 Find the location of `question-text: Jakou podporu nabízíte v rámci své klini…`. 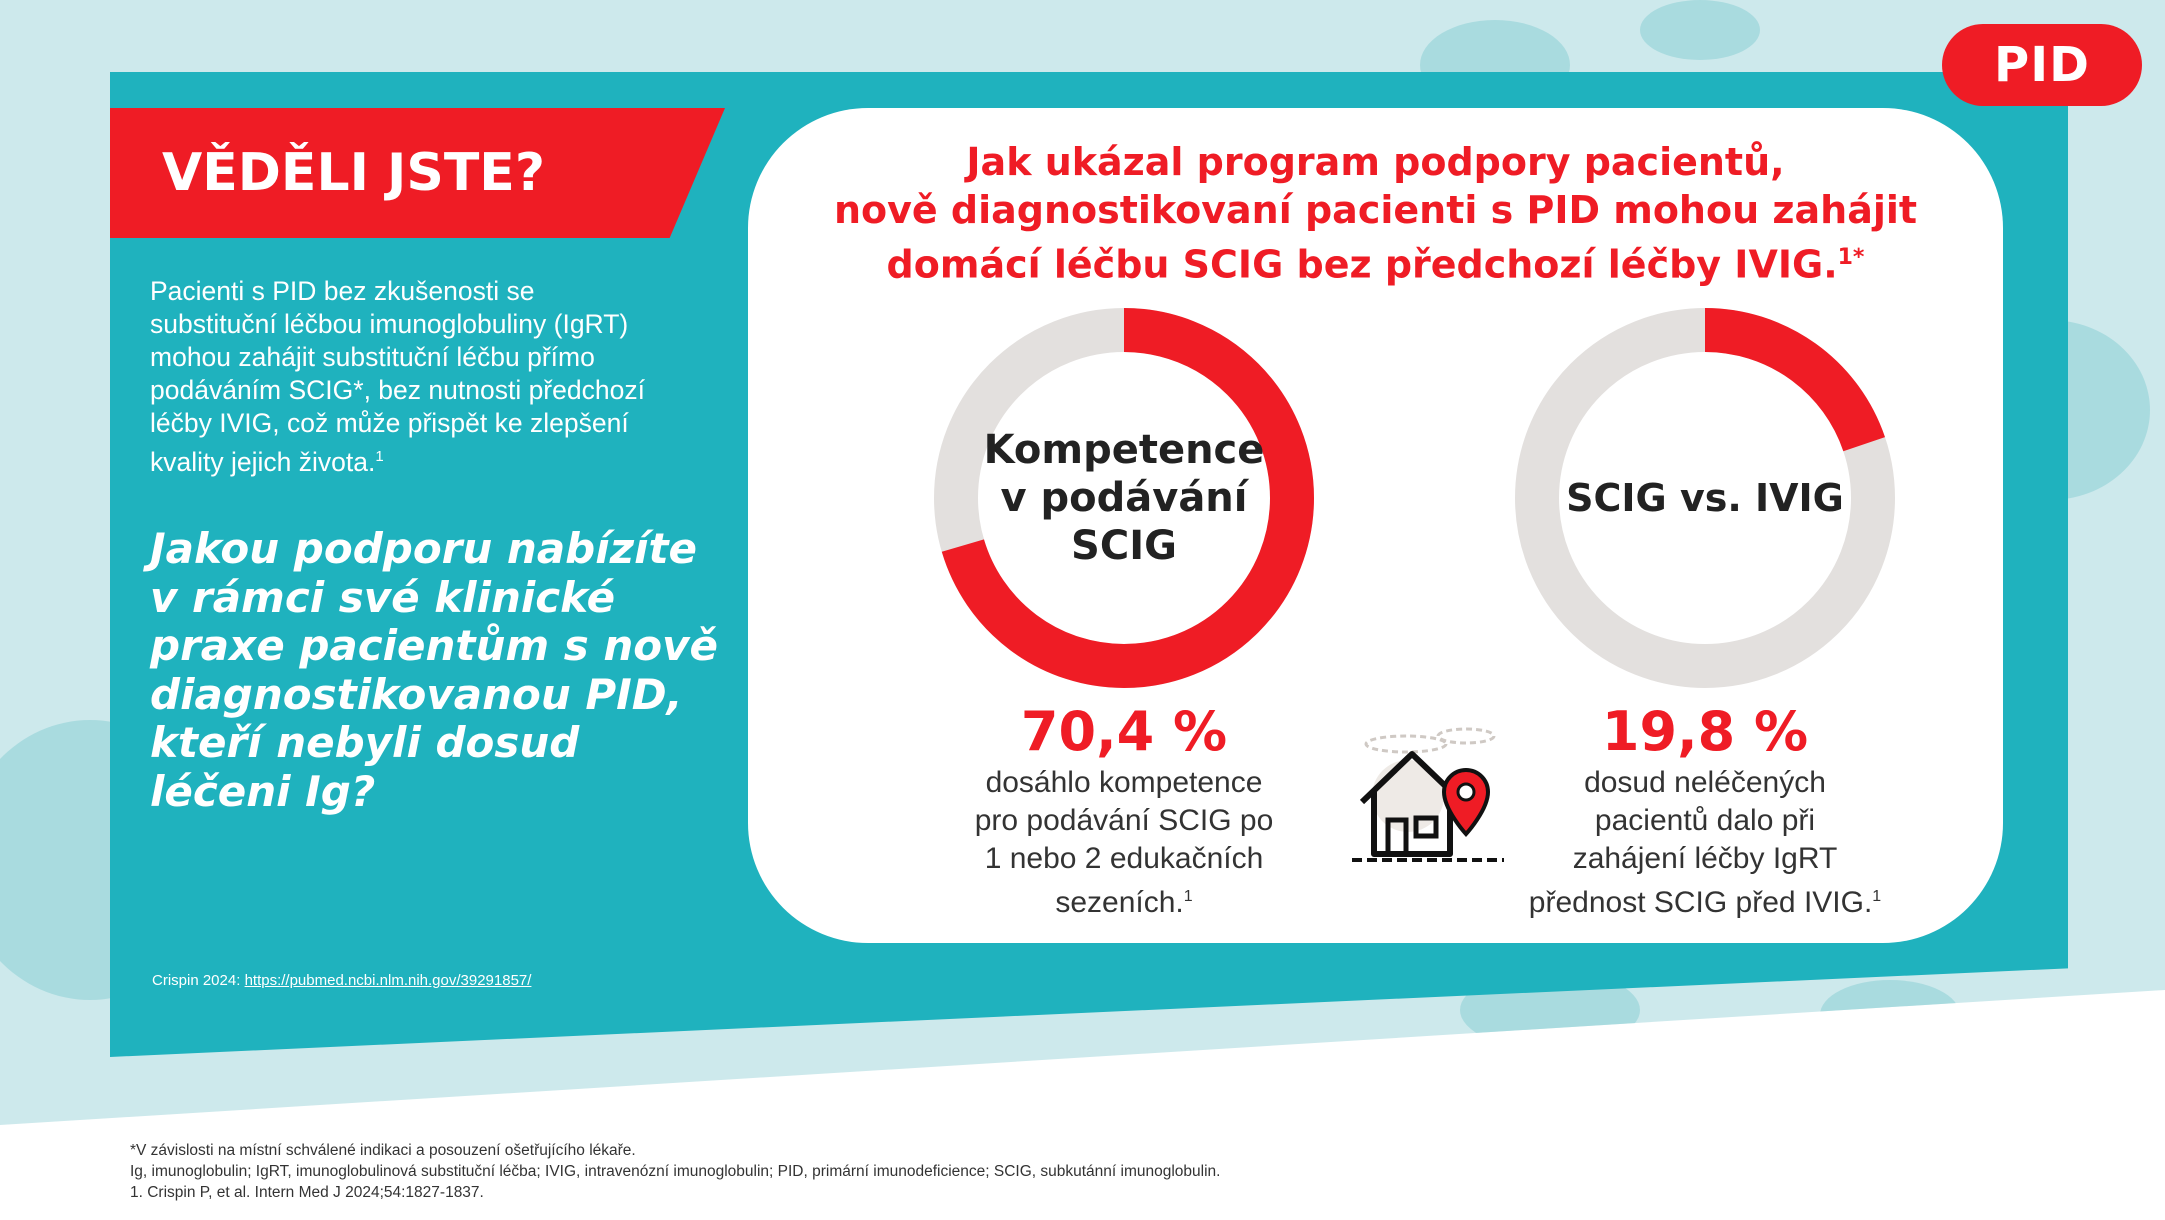

question-text: Jakou podporu nabízíte v rámci své klini… is located at coordinates (450, 670).